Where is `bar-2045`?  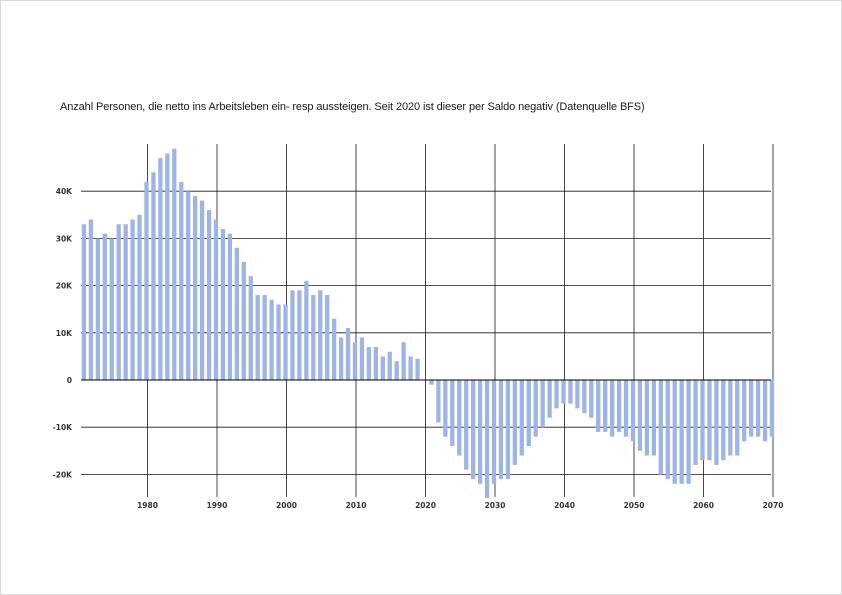
bar-2045 is located at coordinates (598, 406).